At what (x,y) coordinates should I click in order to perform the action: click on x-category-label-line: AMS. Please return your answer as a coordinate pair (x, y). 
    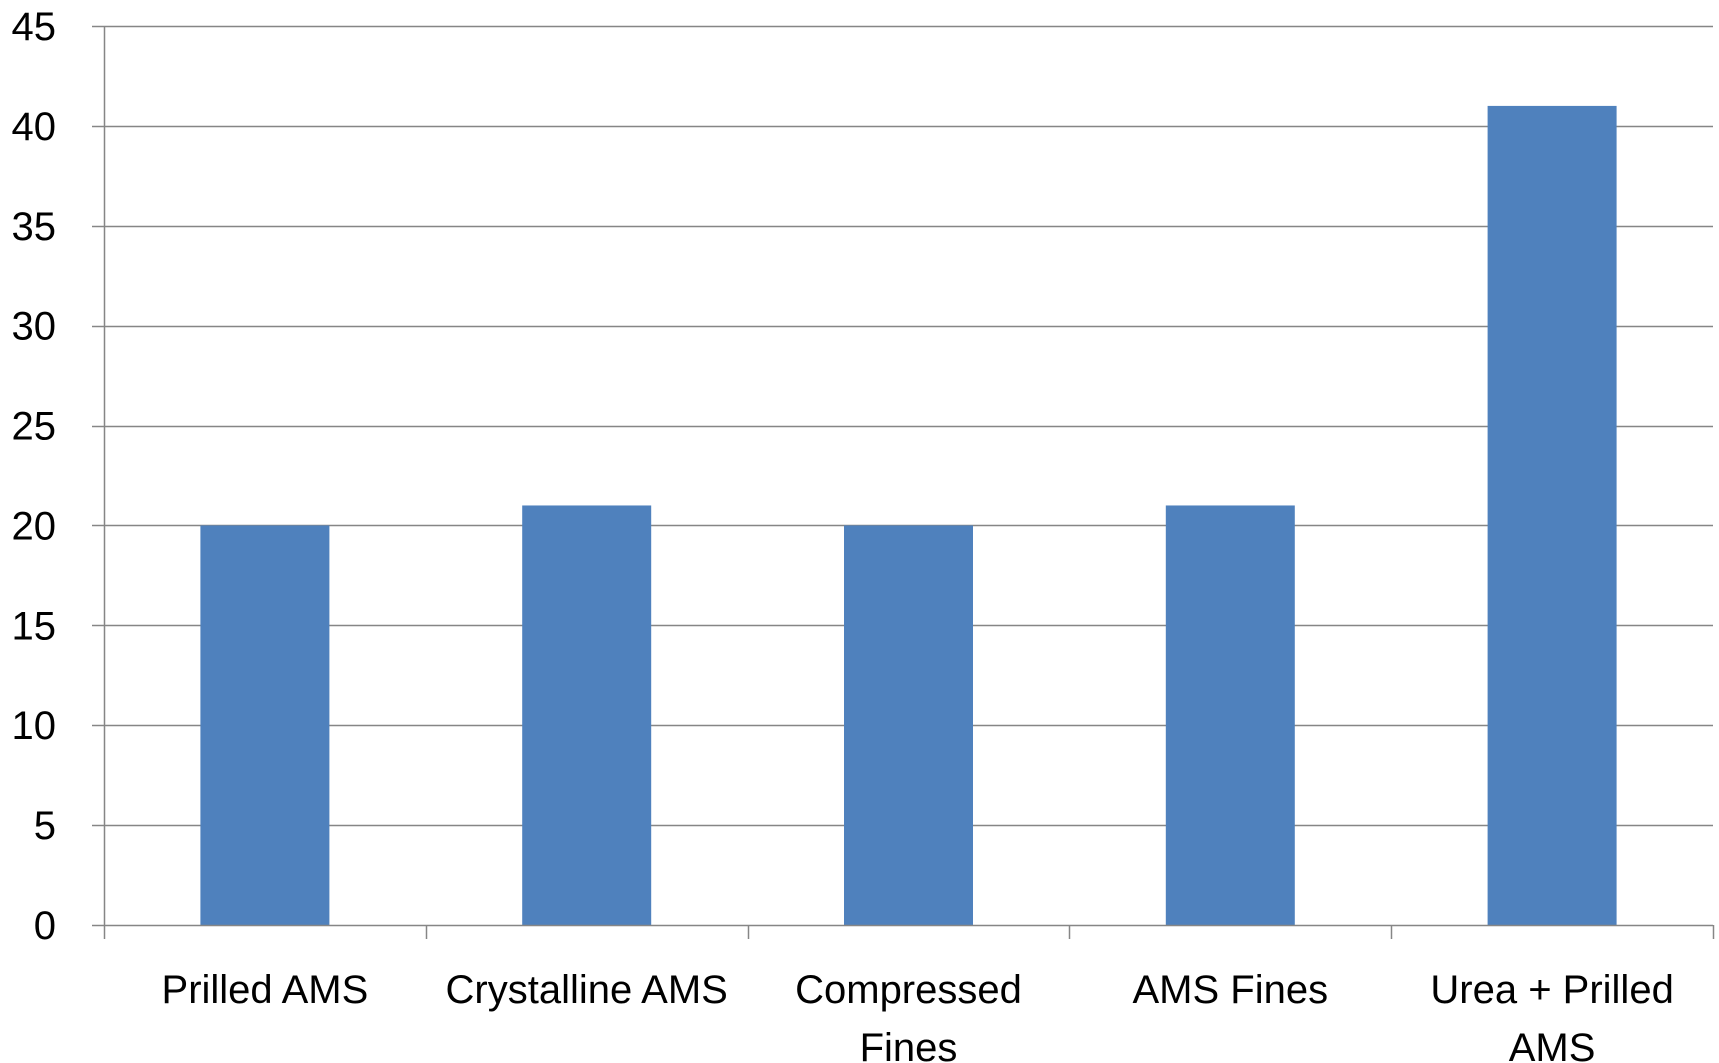
    Looking at the image, I should click on (1552, 1044).